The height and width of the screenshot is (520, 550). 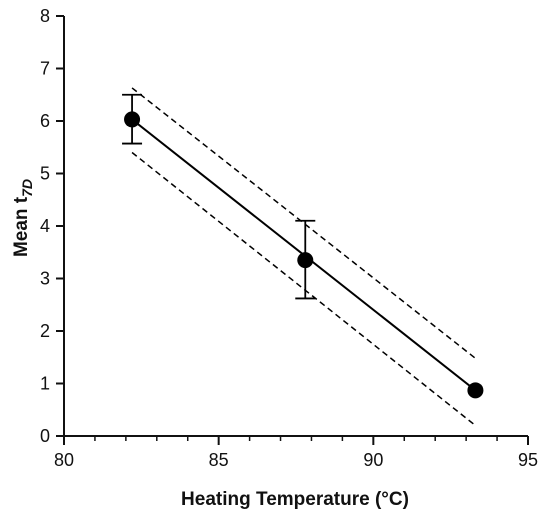 I want to click on y-axis-title: Mean t7D, so click(x=23, y=218).